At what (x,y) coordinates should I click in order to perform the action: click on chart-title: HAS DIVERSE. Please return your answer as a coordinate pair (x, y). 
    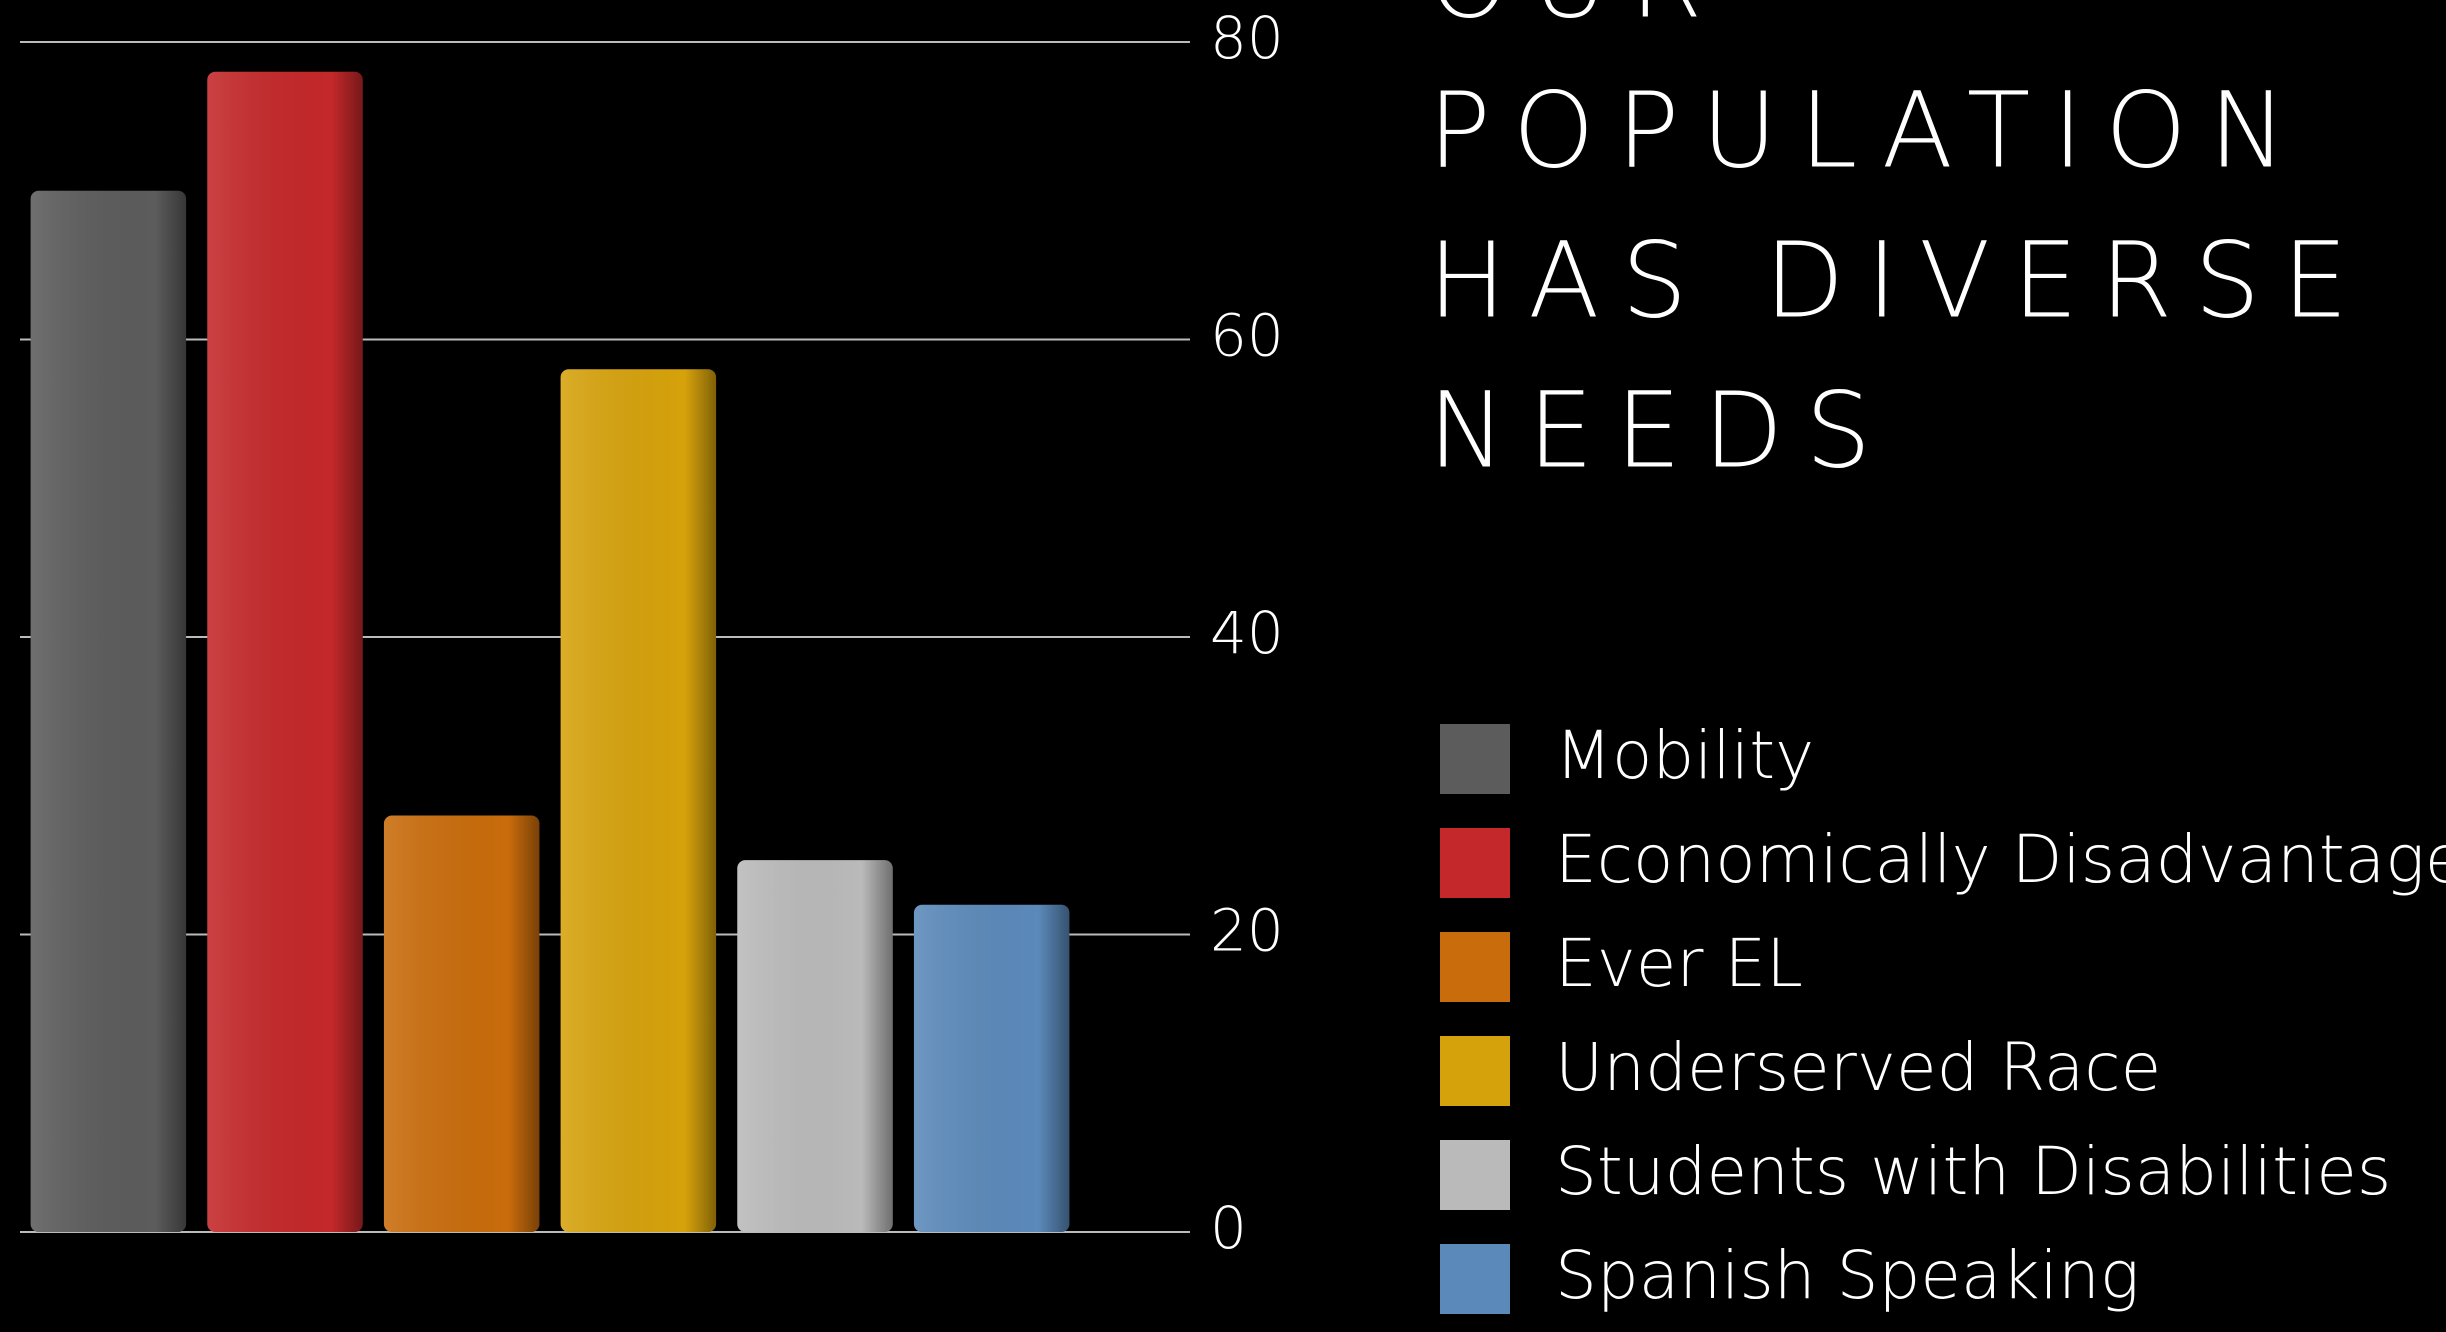
    Looking at the image, I should click on (1899, 280).